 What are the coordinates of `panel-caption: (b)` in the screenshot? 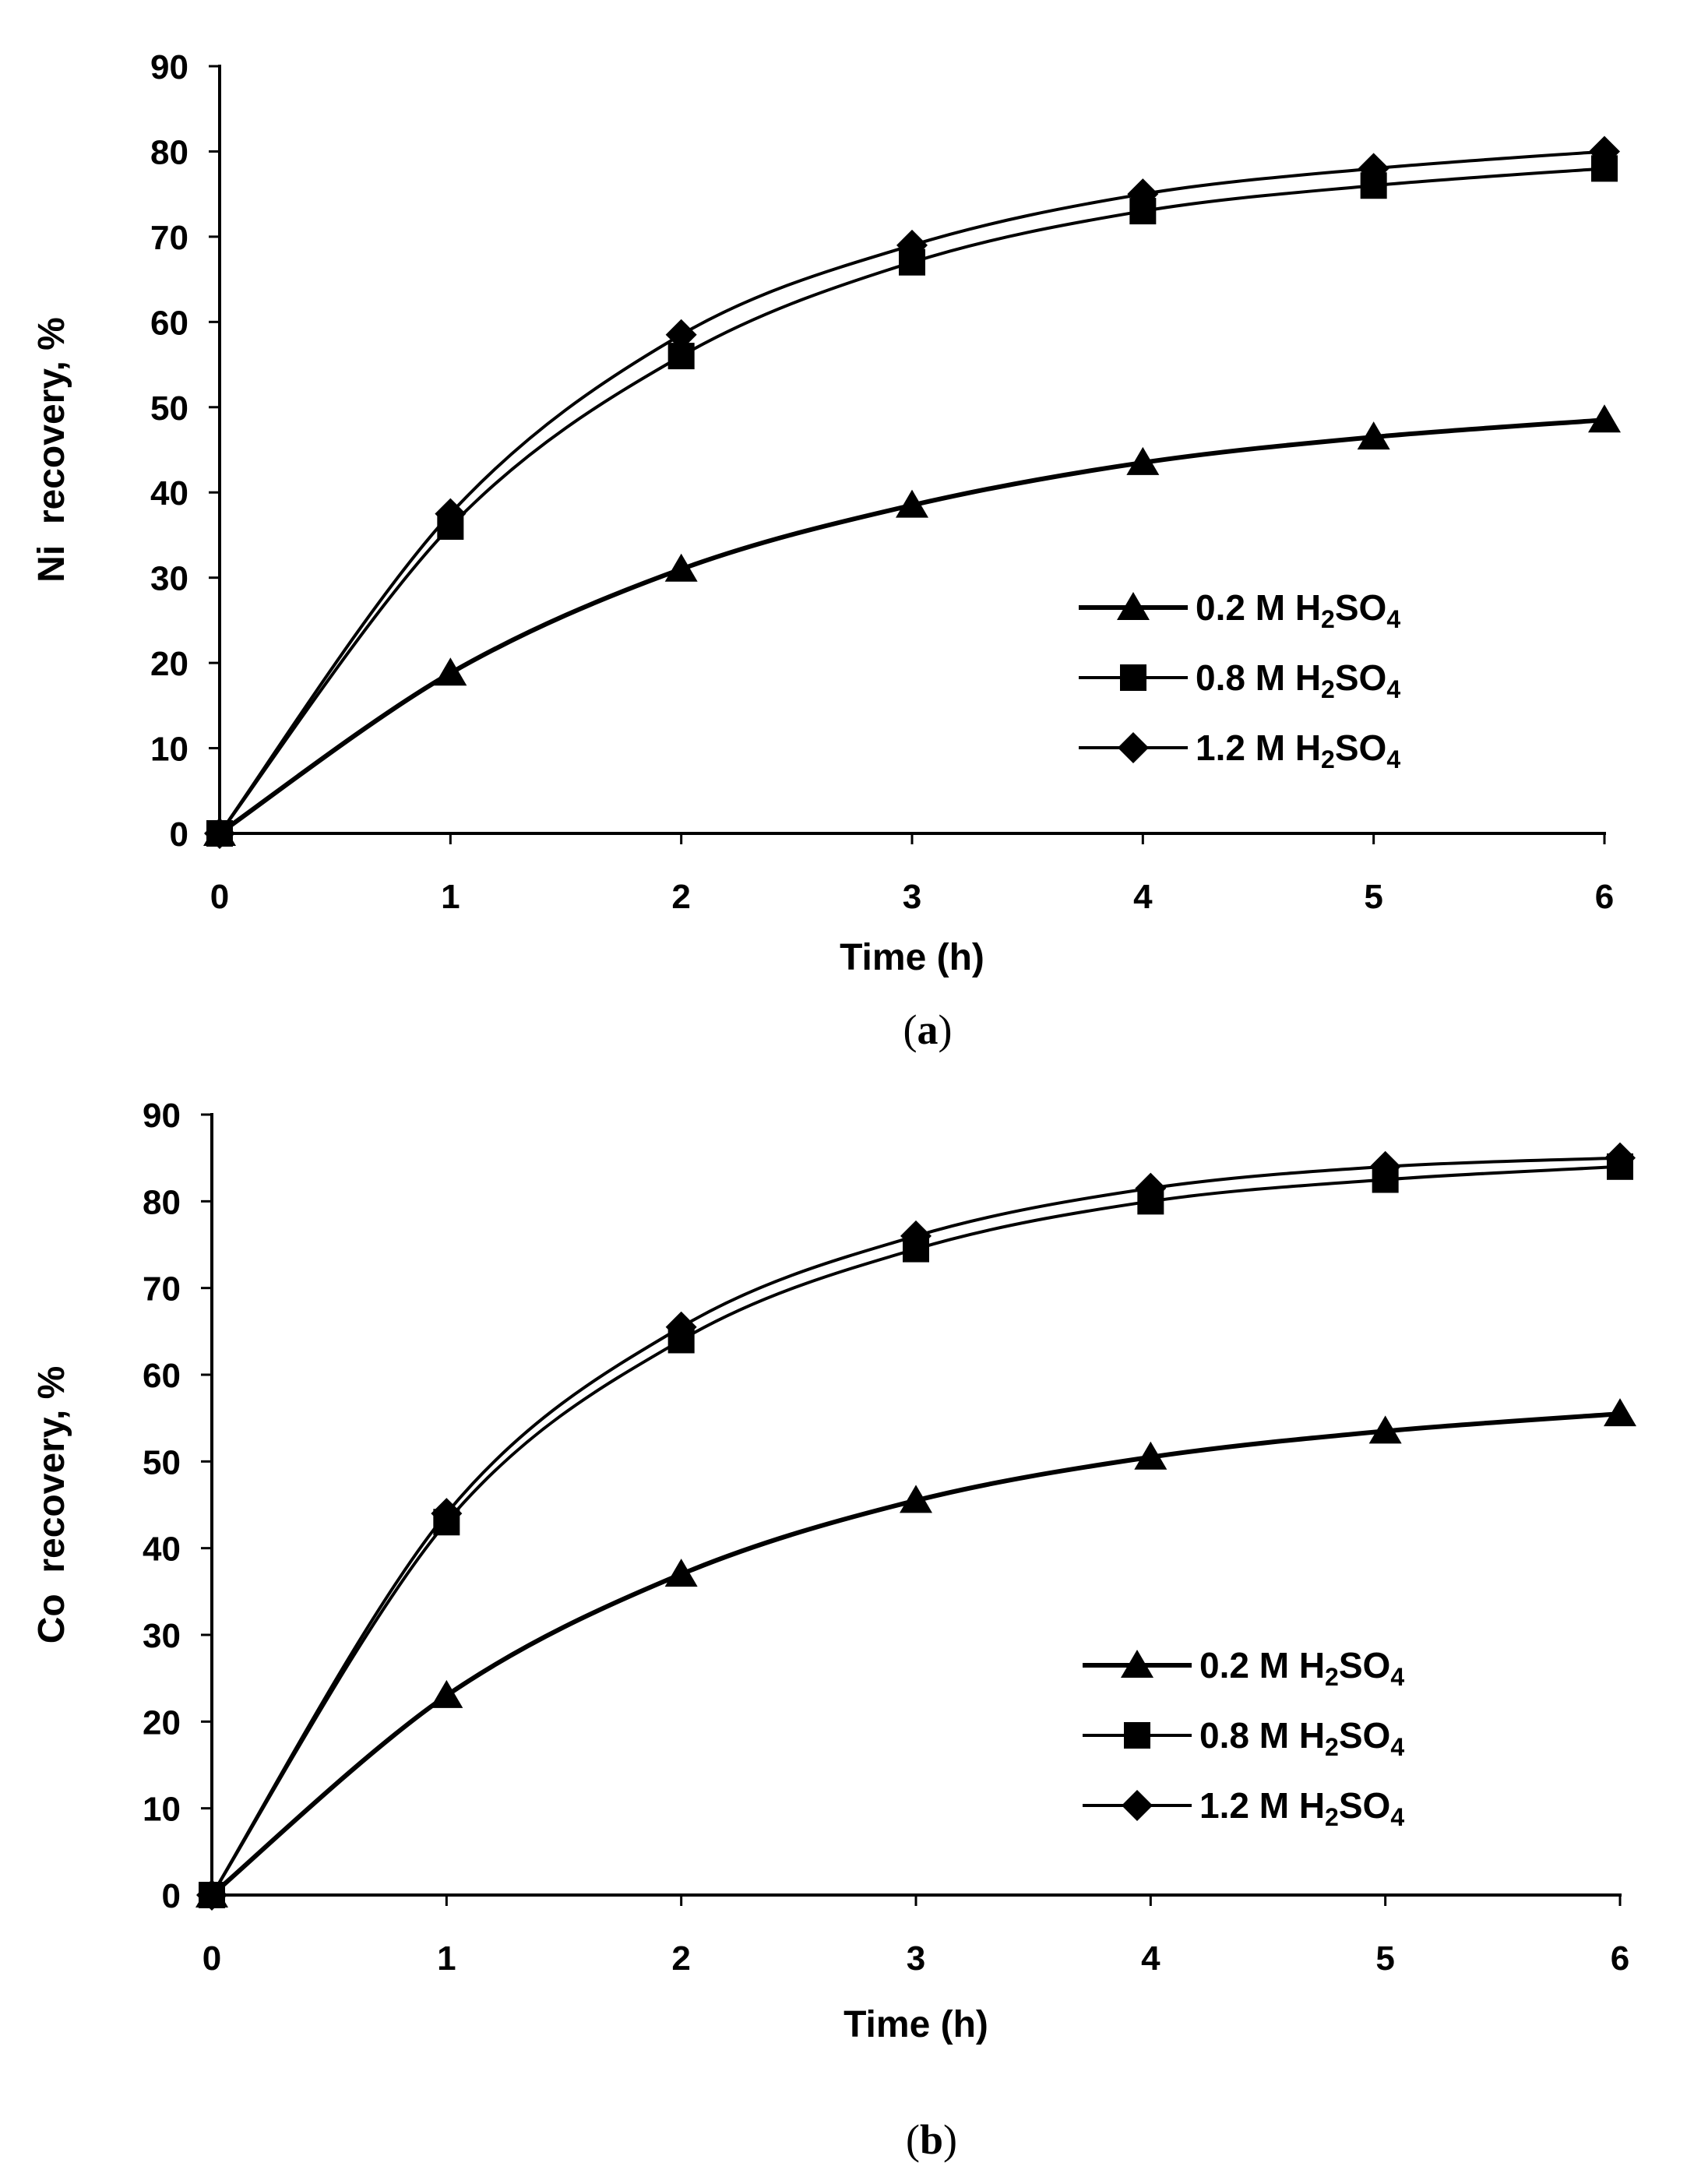 It's located at (931, 2139).